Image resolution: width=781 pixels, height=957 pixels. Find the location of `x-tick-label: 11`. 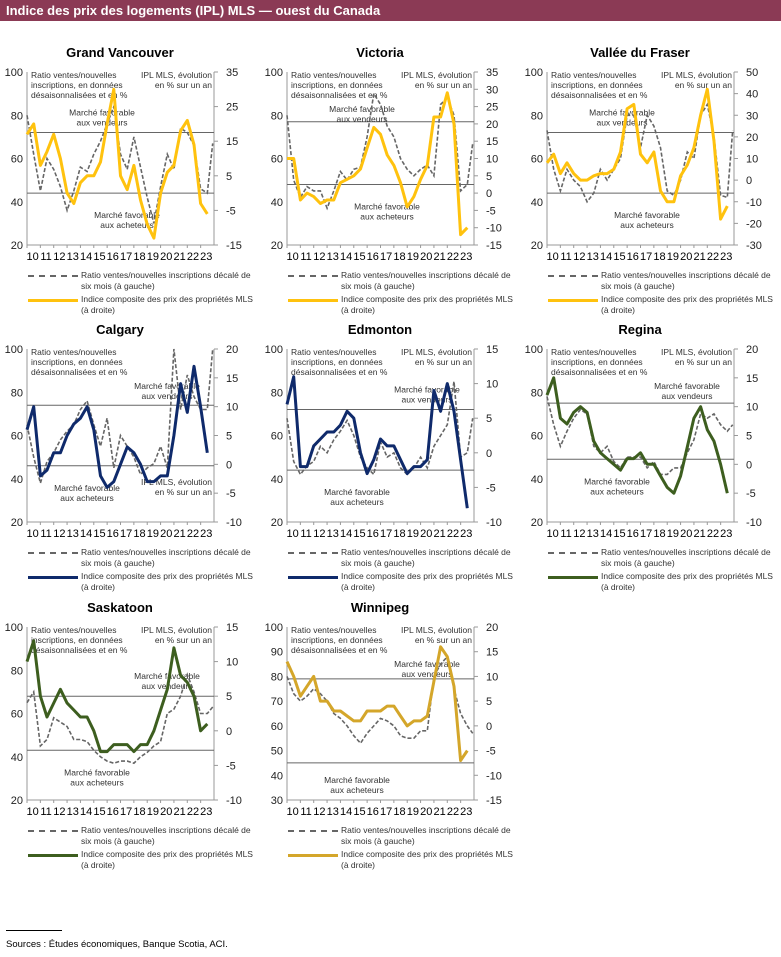

x-tick-label: 11 is located at coordinates (45, 257).